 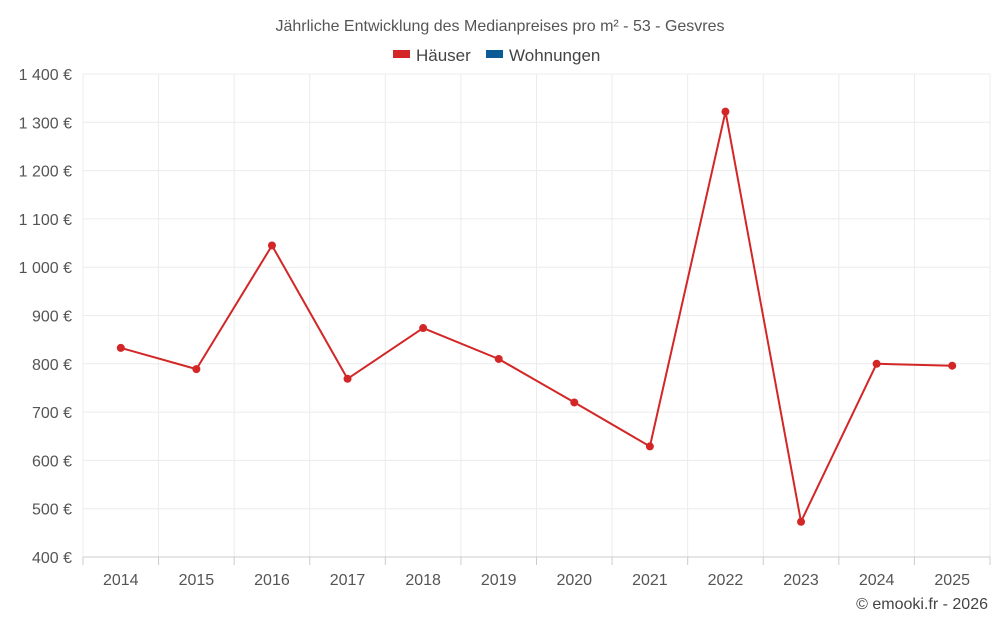 What do you see at coordinates (45, 123) in the screenshot?
I see `y-tick-label: 1 300 €` at bounding box center [45, 123].